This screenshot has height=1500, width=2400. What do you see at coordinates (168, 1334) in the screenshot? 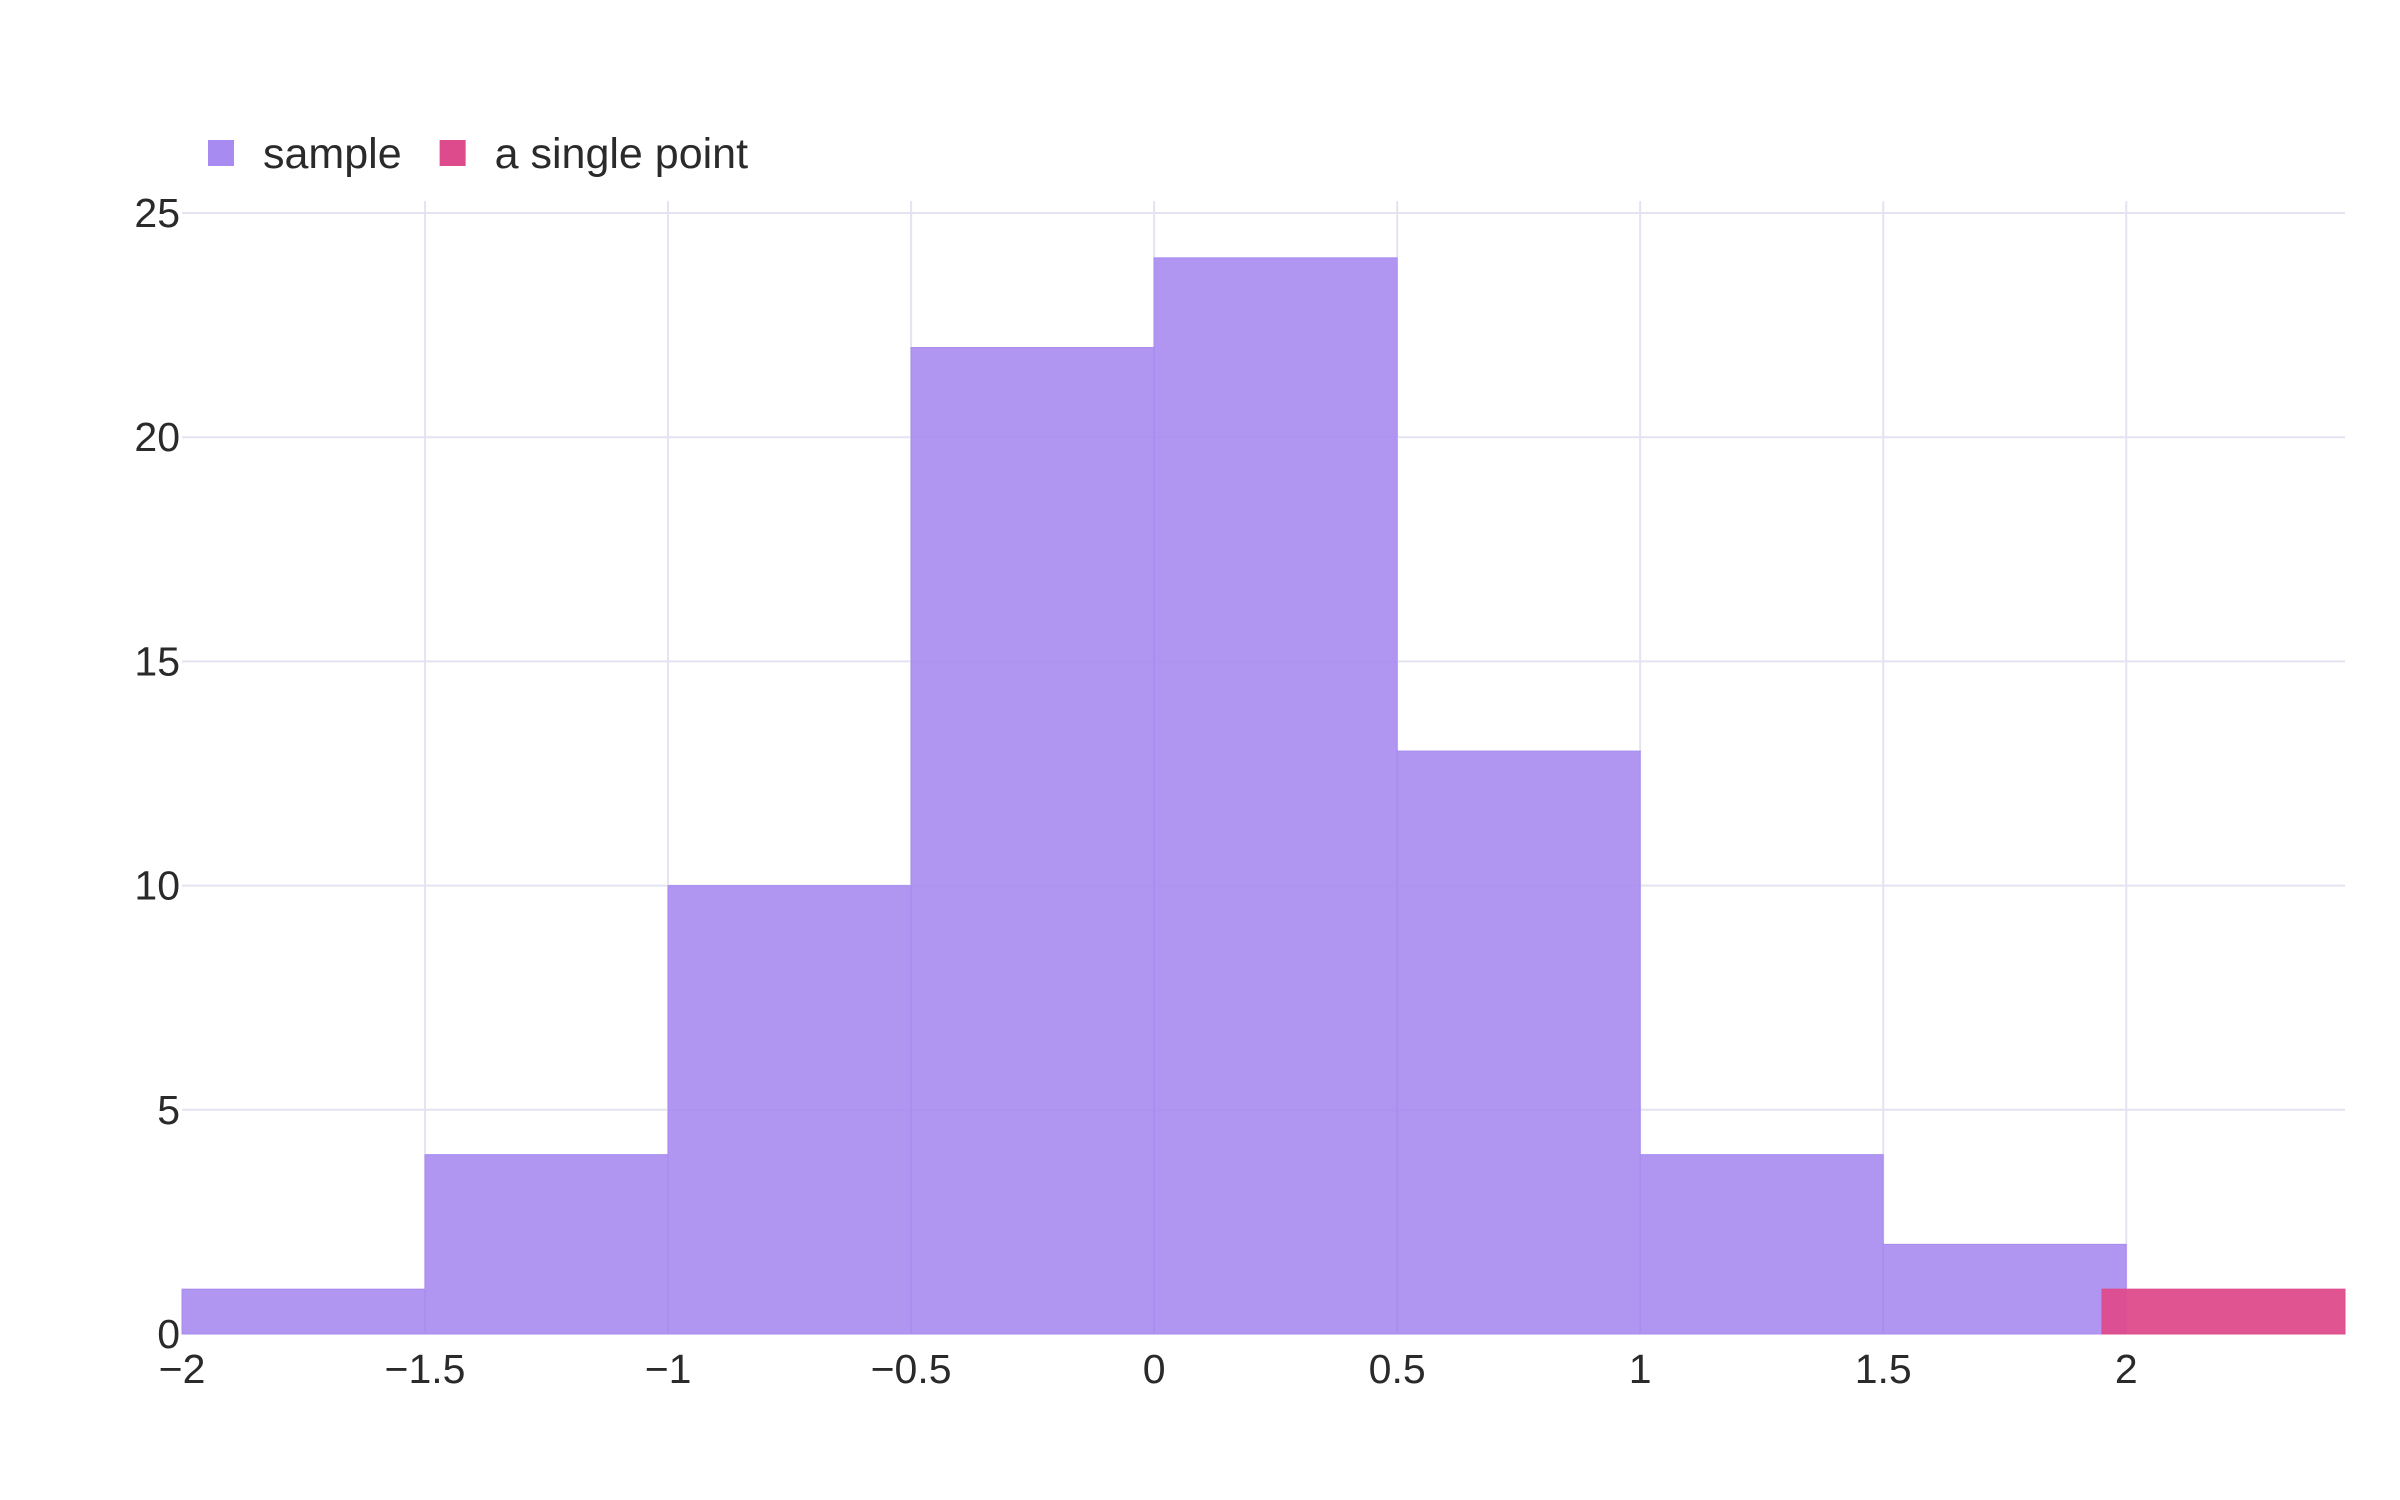
I see `y-tick-label: 0` at bounding box center [168, 1334].